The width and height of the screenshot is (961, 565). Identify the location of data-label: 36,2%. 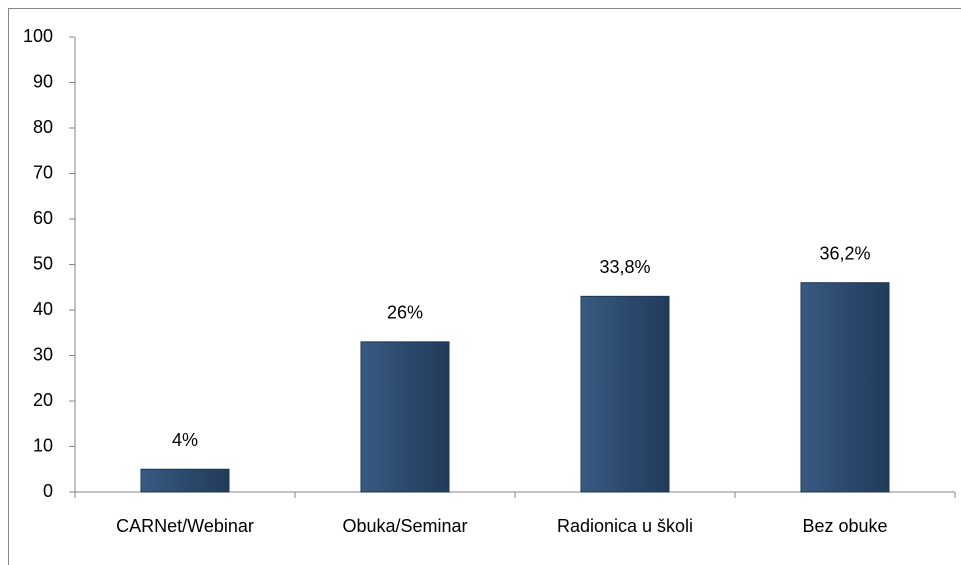
(844, 253).